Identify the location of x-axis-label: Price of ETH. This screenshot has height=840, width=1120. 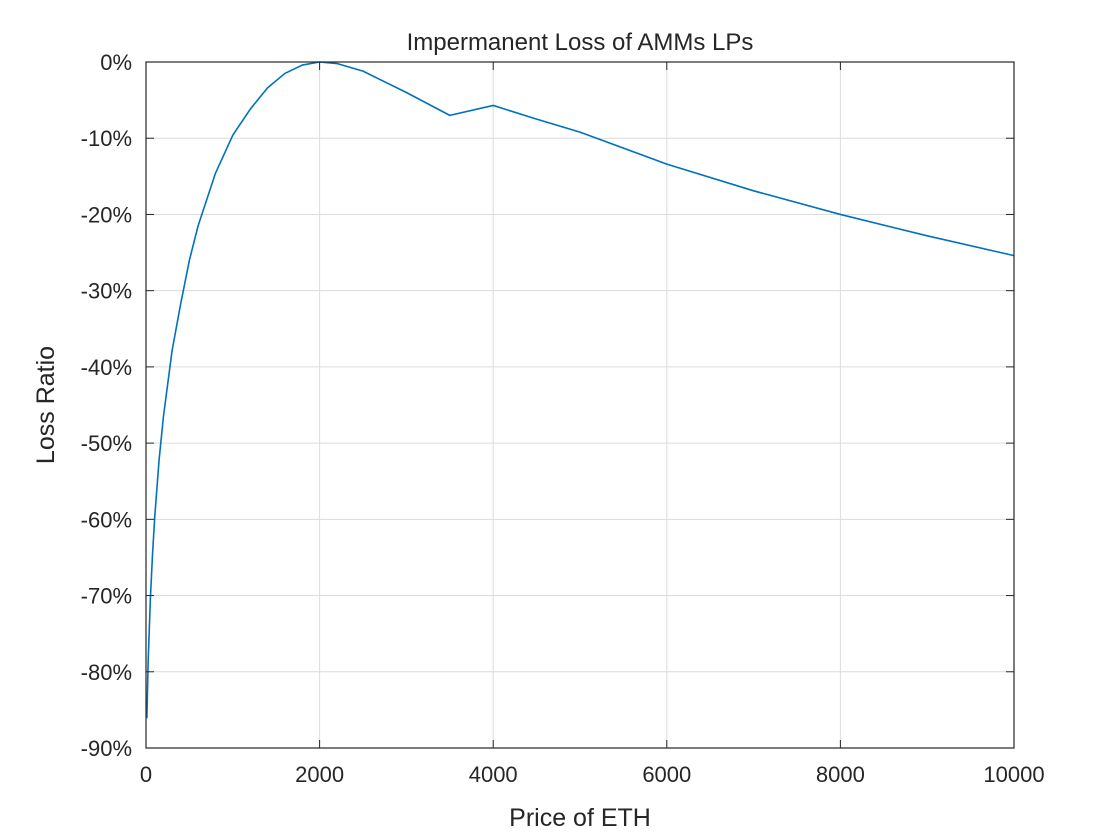
(580, 818).